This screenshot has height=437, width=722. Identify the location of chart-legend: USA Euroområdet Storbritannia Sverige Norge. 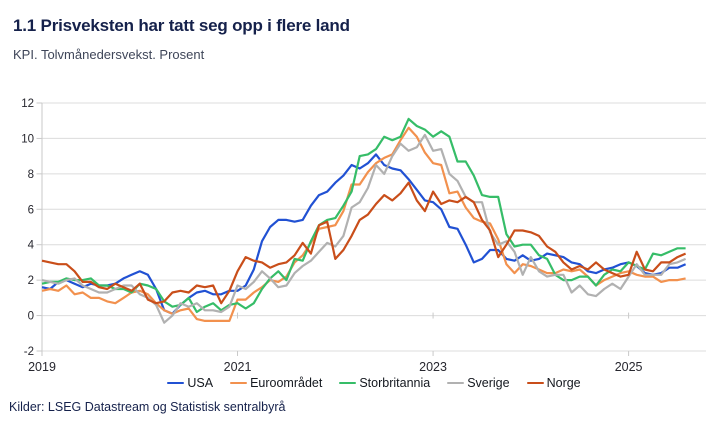
(374, 383).